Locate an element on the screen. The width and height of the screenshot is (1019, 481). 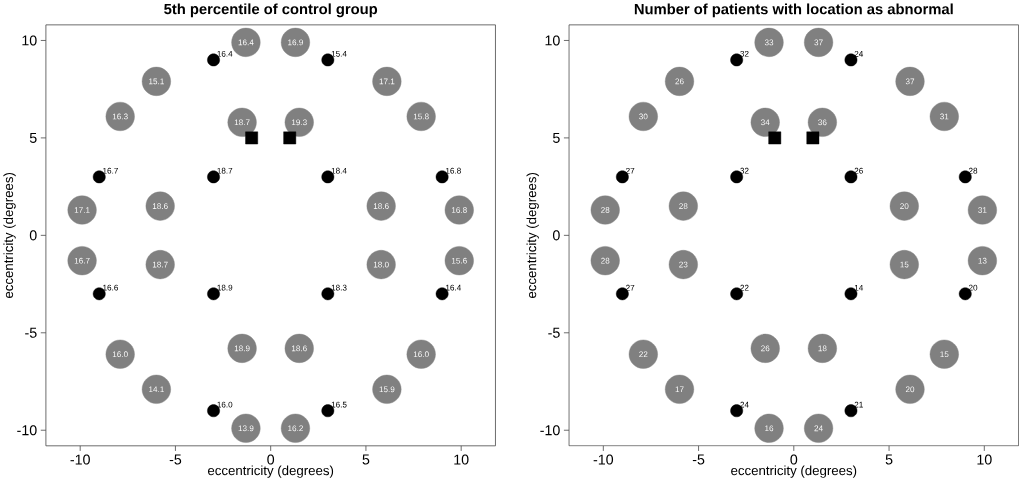
annotation: 16.0 is located at coordinates (120, 354).